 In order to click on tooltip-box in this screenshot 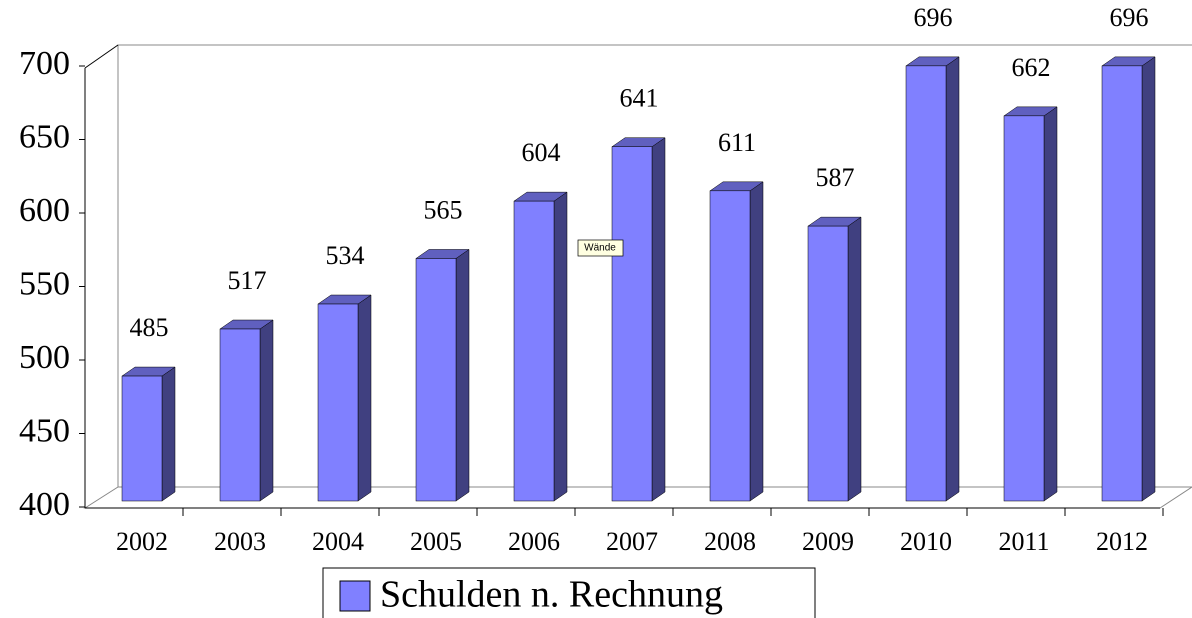, I will do `click(600, 248)`.